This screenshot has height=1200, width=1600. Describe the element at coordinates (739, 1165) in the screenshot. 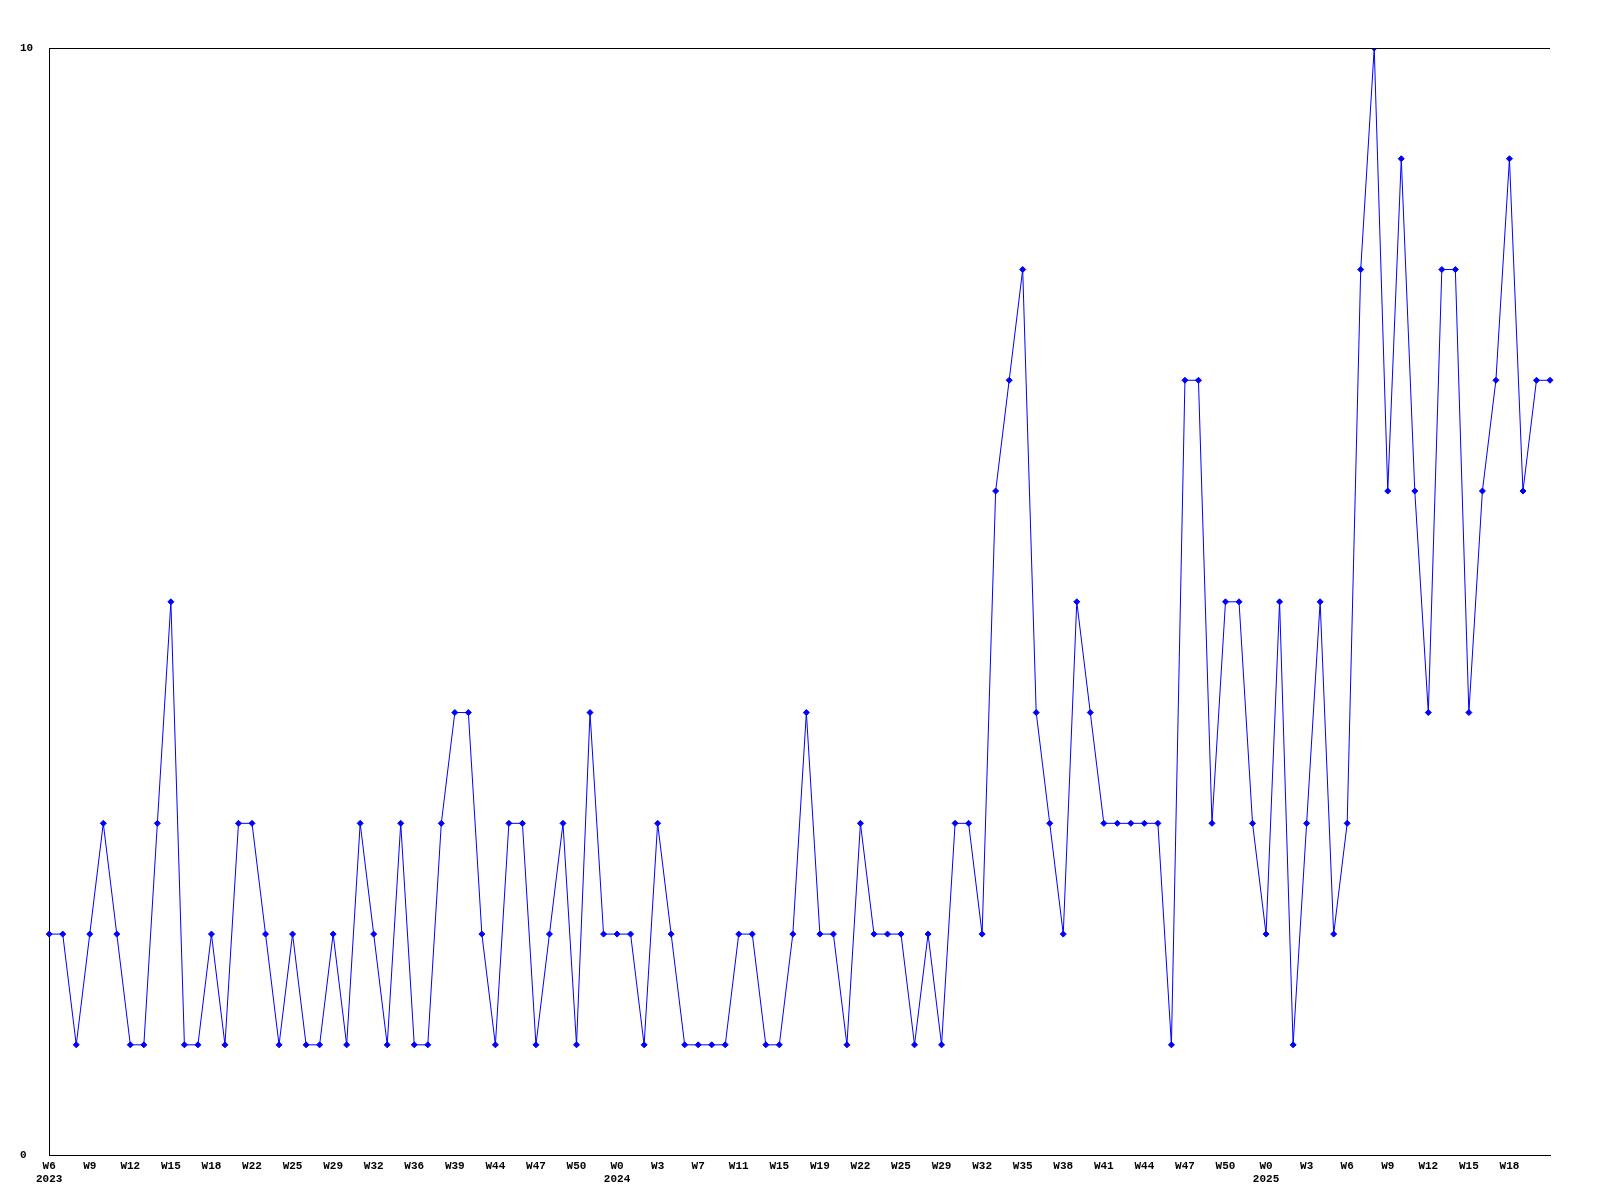

I see `x-tick-label: W11` at that location.